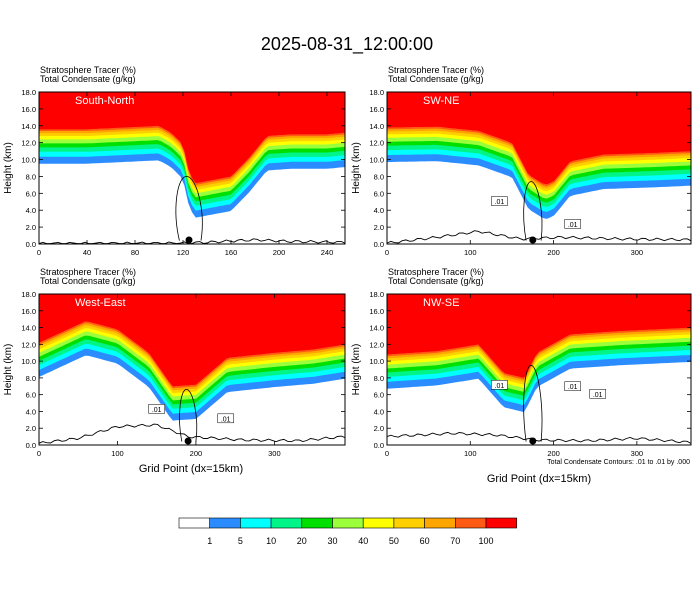 Image resolution: width=695 pixels, height=612 pixels. What do you see at coordinates (327, 252) in the screenshot?
I see `x-tick-label: 240` at bounding box center [327, 252].